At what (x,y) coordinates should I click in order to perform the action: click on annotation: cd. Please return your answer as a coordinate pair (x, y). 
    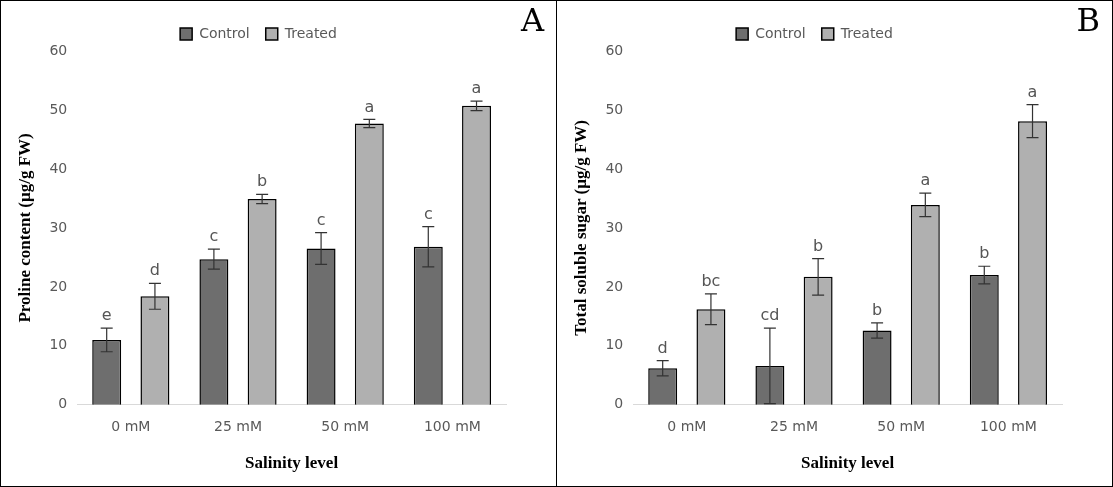
    Looking at the image, I should click on (770, 315).